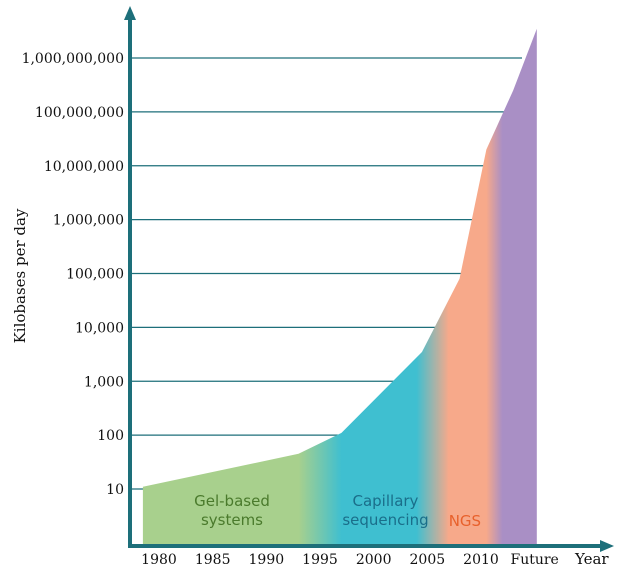 The image size is (624, 570). I want to click on era-labels: Gel-based systems Capillary sequencing NGS, so click(337, 511).